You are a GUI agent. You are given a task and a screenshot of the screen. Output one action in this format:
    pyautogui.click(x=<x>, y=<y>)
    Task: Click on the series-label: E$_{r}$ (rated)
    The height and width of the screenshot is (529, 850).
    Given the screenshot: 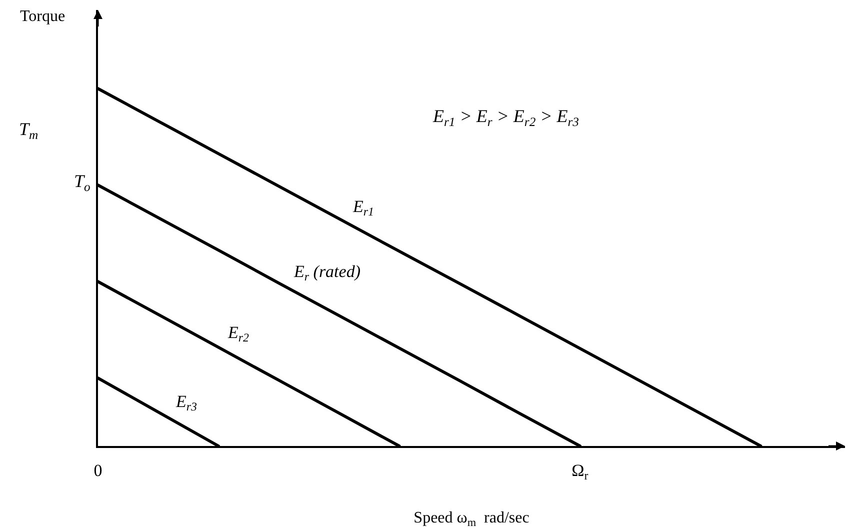 What is the action you would take?
    pyautogui.click(x=327, y=273)
    